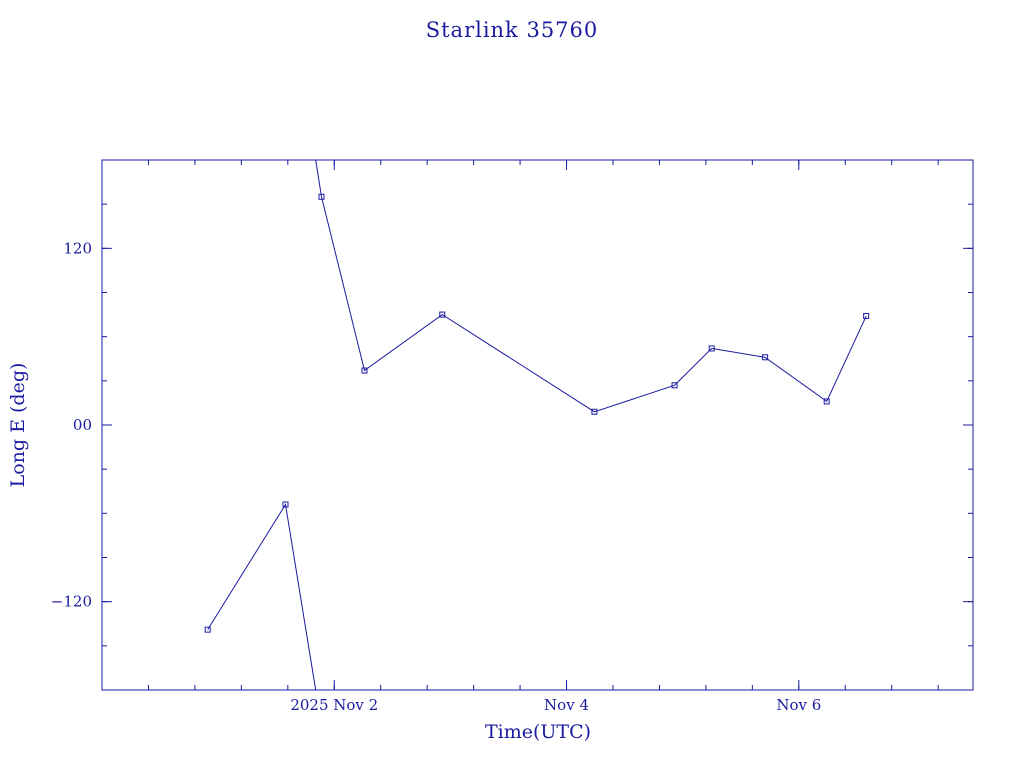  Describe the element at coordinates (71, 602) in the screenshot. I see `y-tick-label: −120` at that location.